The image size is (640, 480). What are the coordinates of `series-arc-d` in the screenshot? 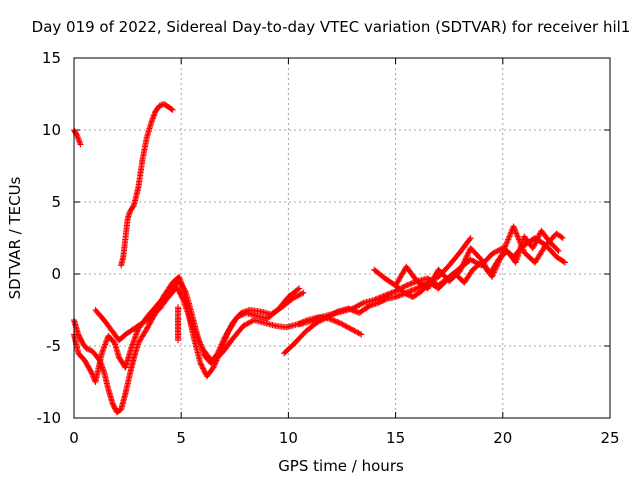 It's located at (189, 331).